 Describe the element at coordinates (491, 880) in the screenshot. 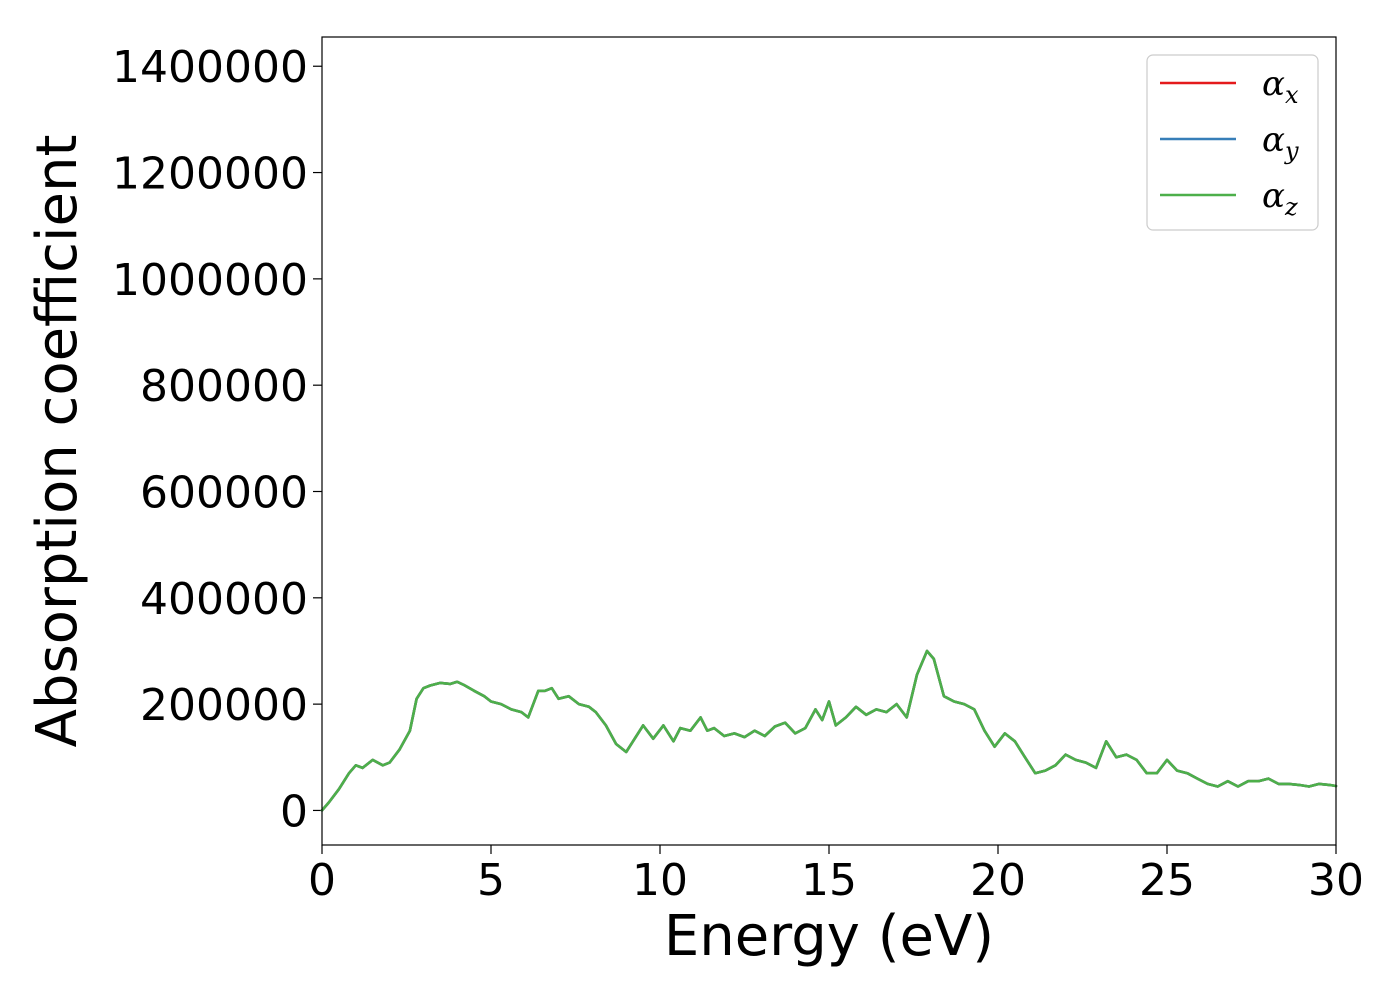

I see `x-tick-label: 5` at that location.